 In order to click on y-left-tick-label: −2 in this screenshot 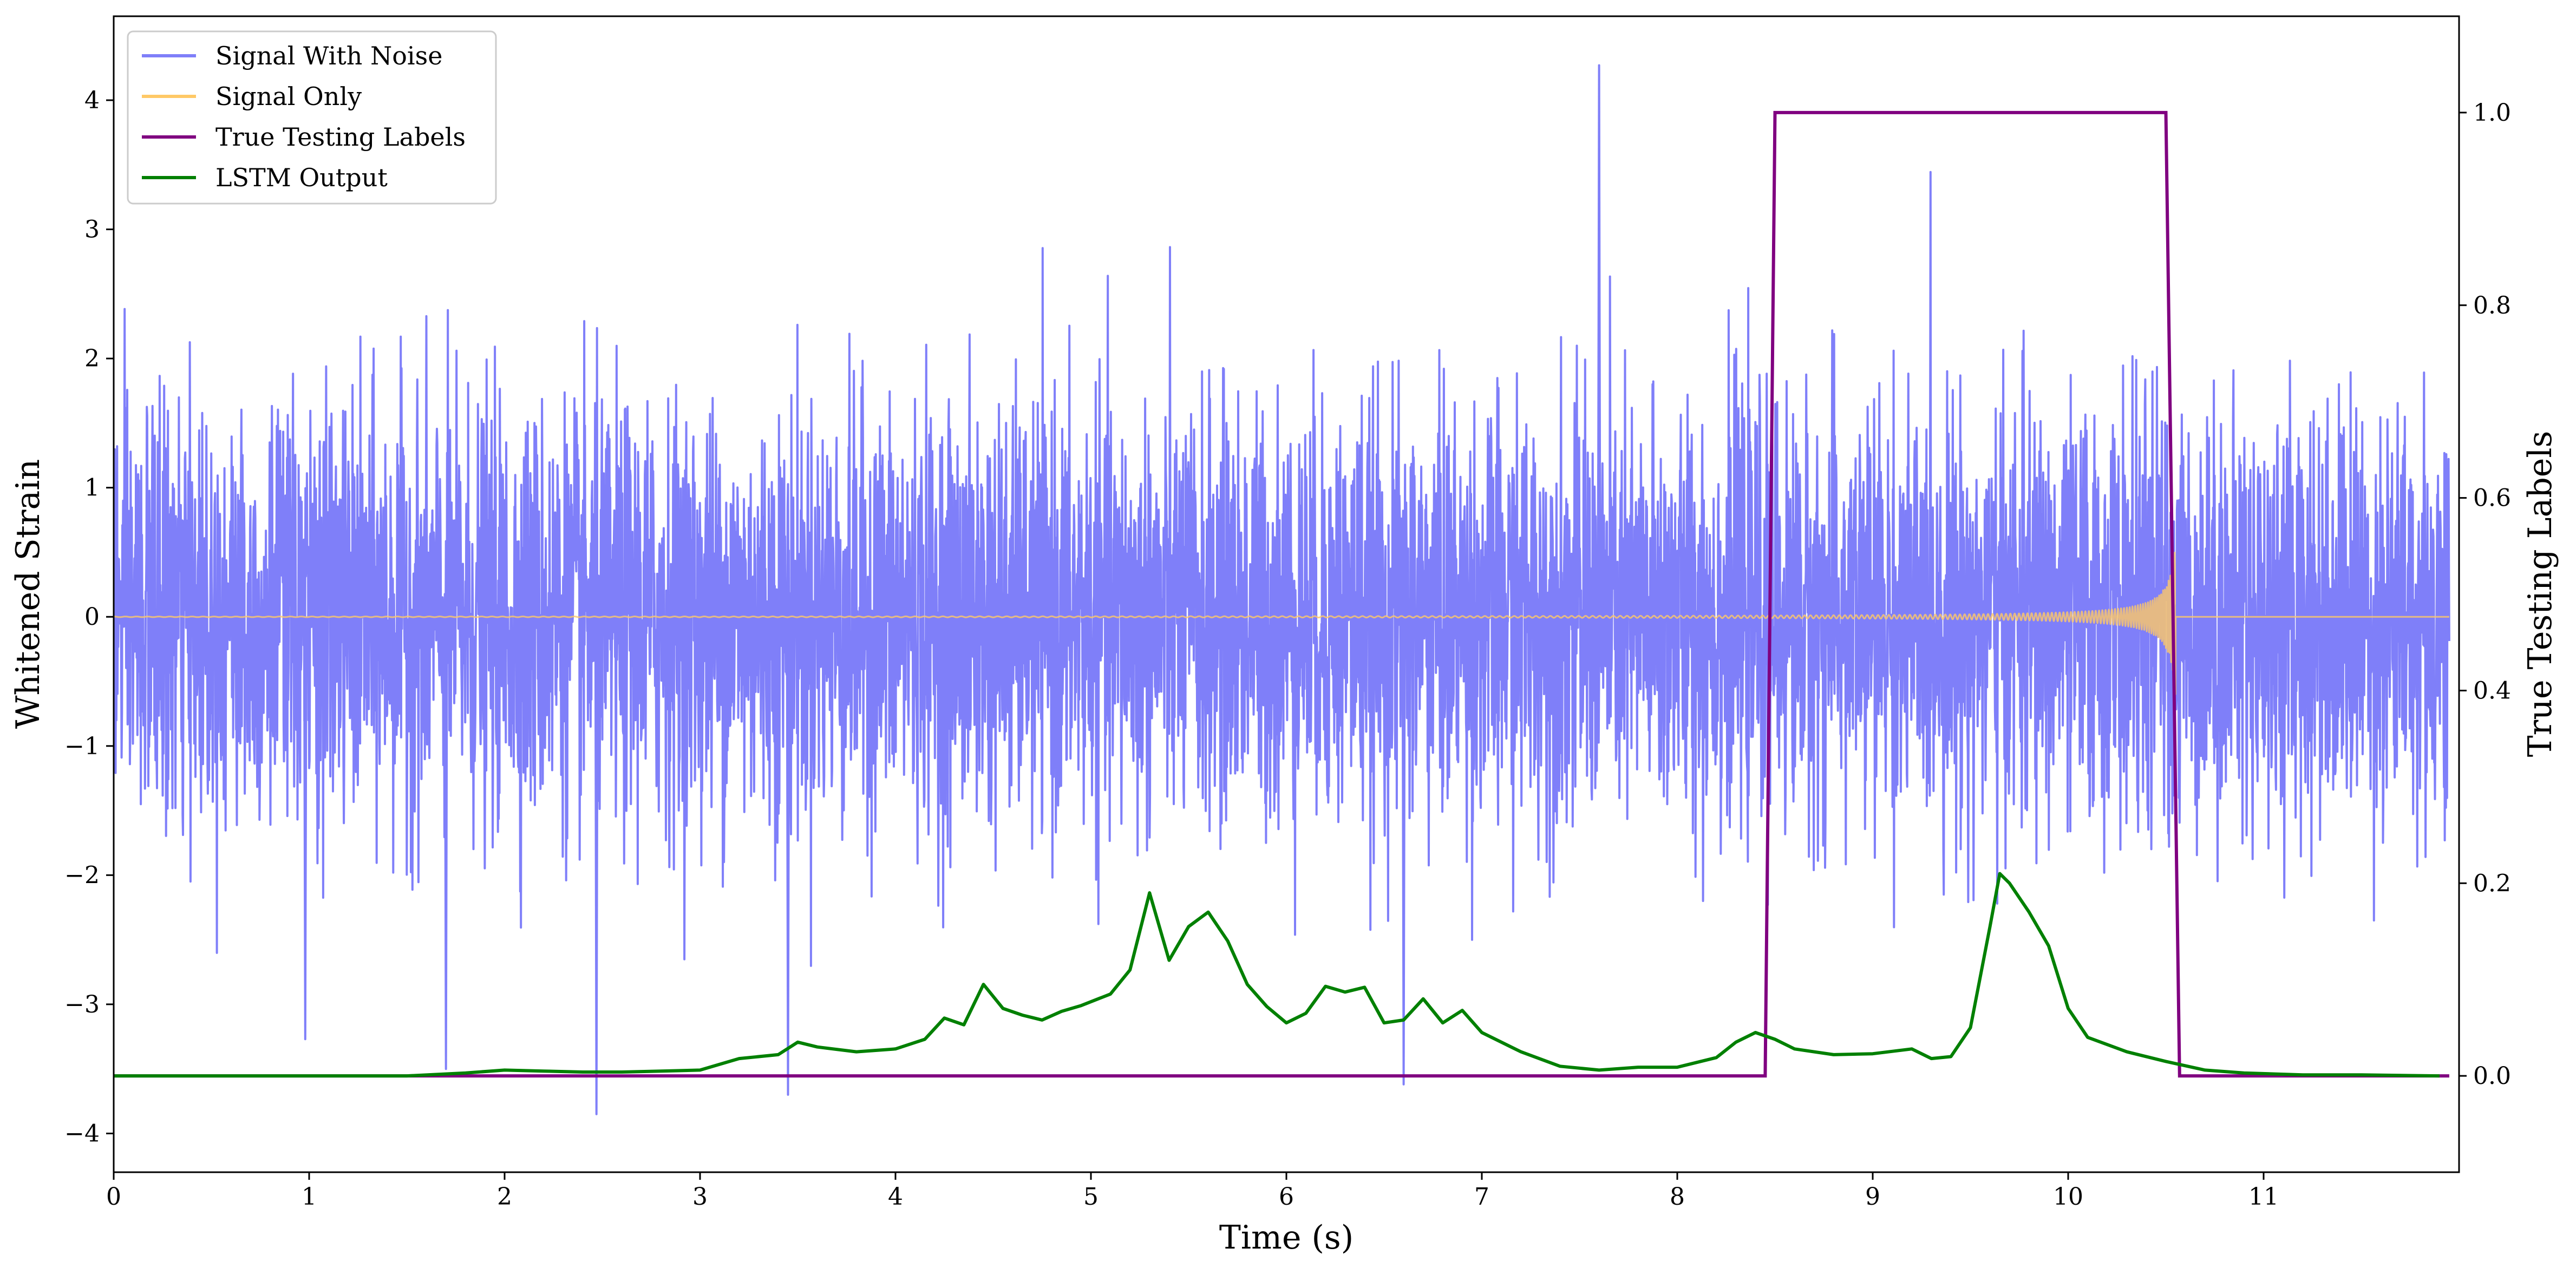, I will do `click(82, 875)`.